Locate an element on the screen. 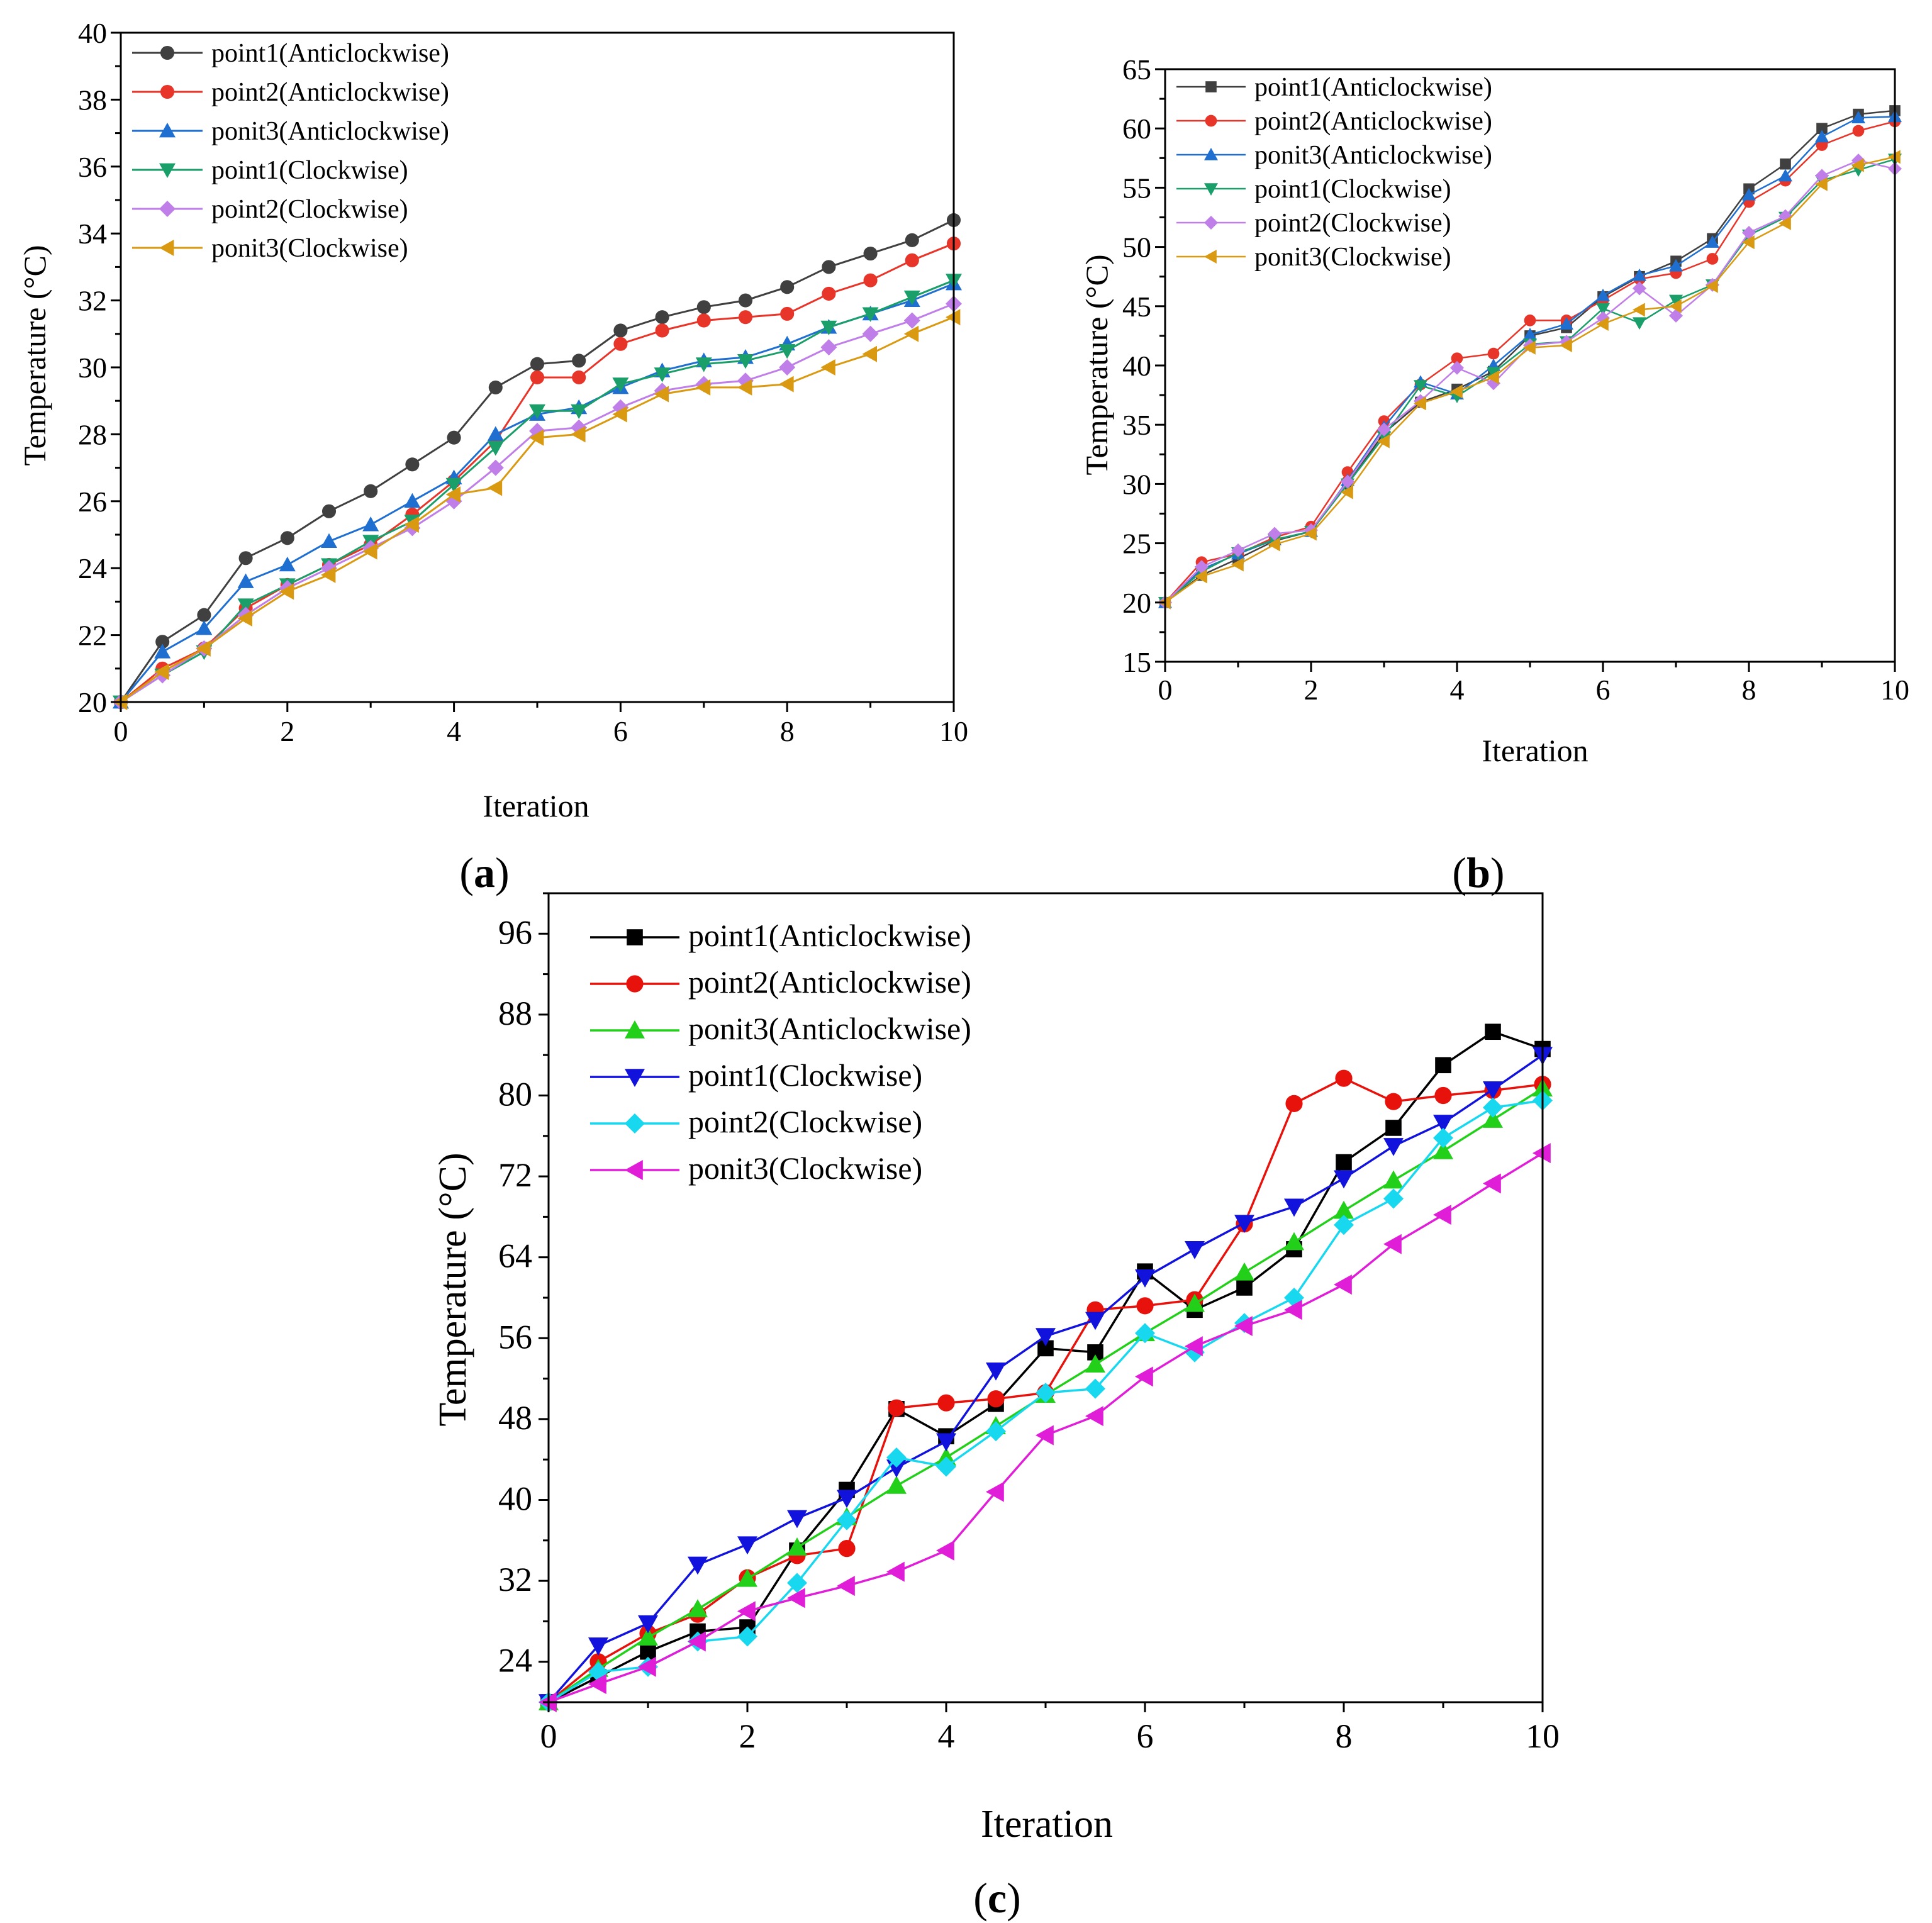  chart-b-ticks: 0 2 4 6 8 10 15 20 25 30 35 40 45 50 55 60 65 is located at coordinates (1515, 379).